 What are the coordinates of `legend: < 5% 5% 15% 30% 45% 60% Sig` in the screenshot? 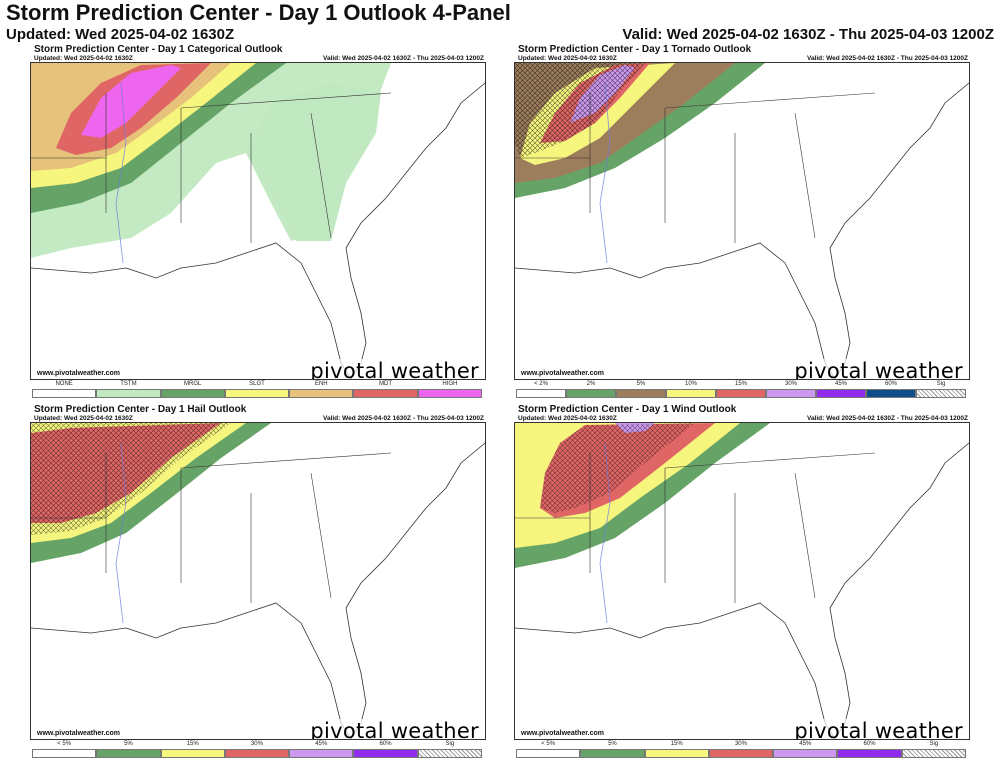 It's located at (257, 751).